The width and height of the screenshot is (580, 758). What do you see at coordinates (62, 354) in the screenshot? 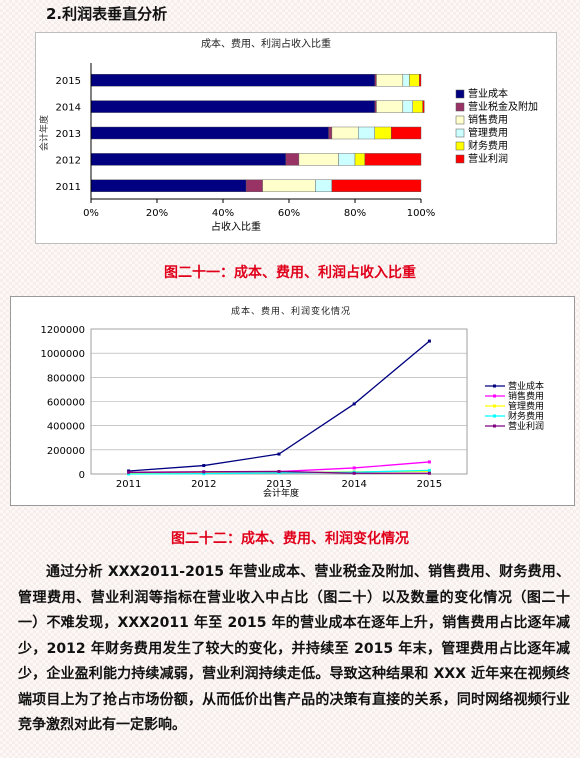
I see `y-tick-label: 1000000` at bounding box center [62, 354].